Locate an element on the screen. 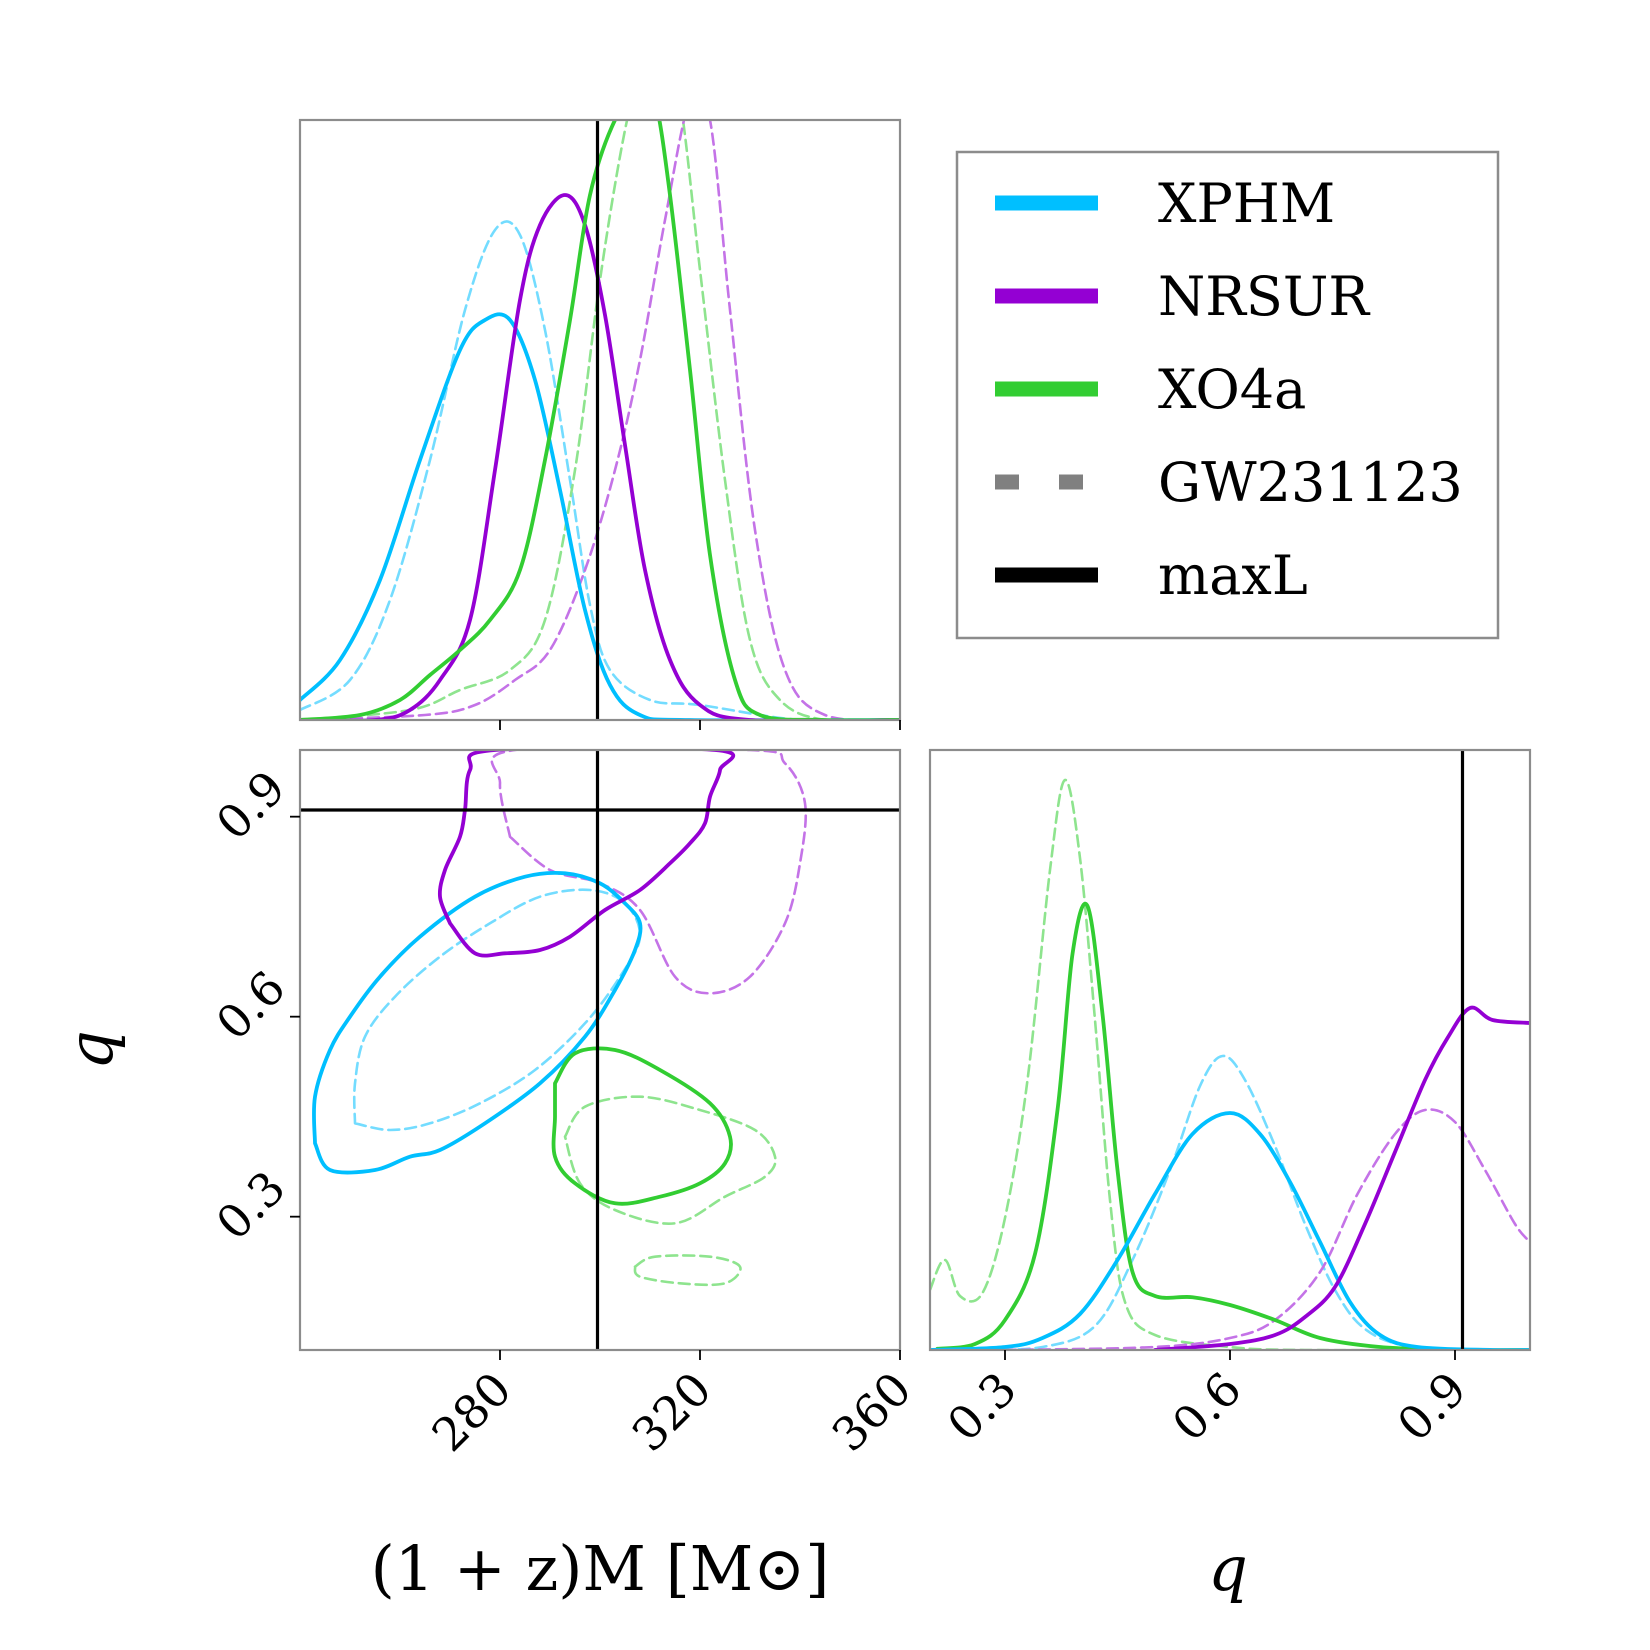 This screenshot has width=1650, height=1650. nrsur-contour is located at coordinates (586, 854).